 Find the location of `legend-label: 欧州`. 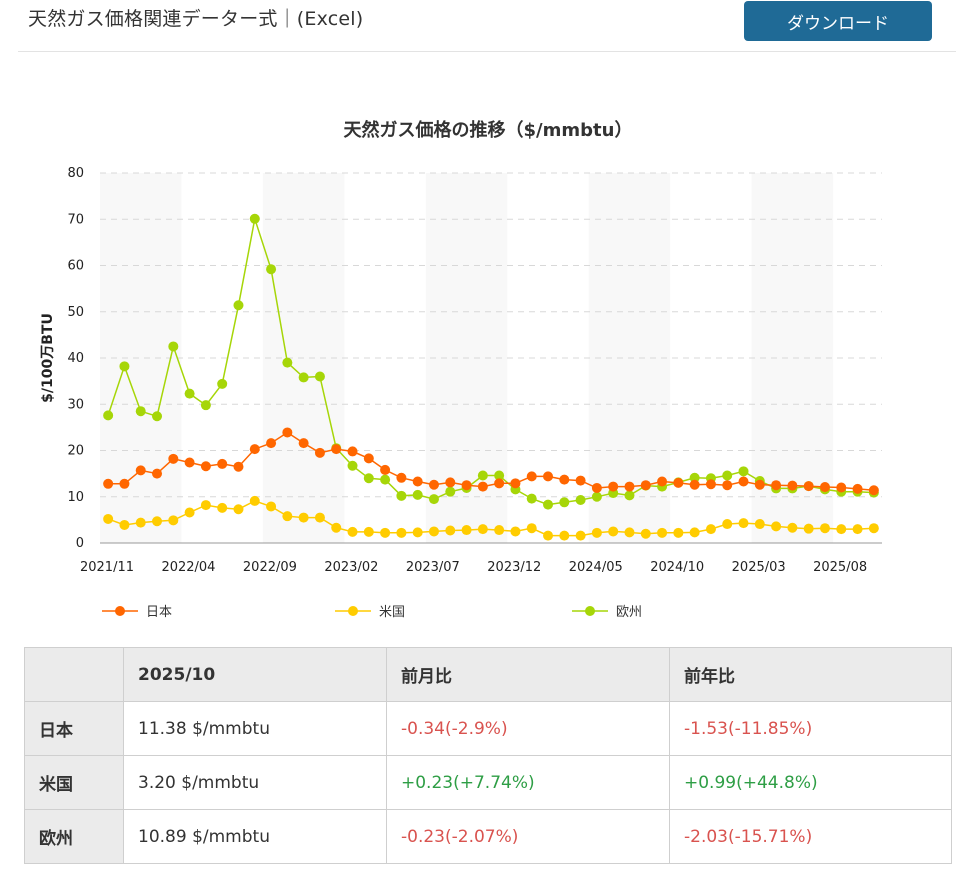

legend-label: 欧州 is located at coordinates (629, 612).